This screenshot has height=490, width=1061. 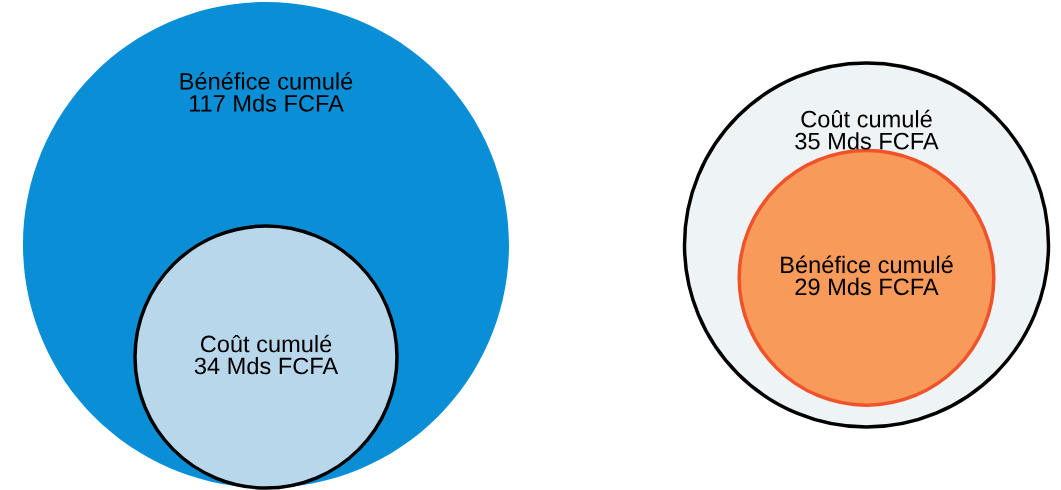 I want to click on data-label: 117 Mds FCFA, so click(x=266, y=103).